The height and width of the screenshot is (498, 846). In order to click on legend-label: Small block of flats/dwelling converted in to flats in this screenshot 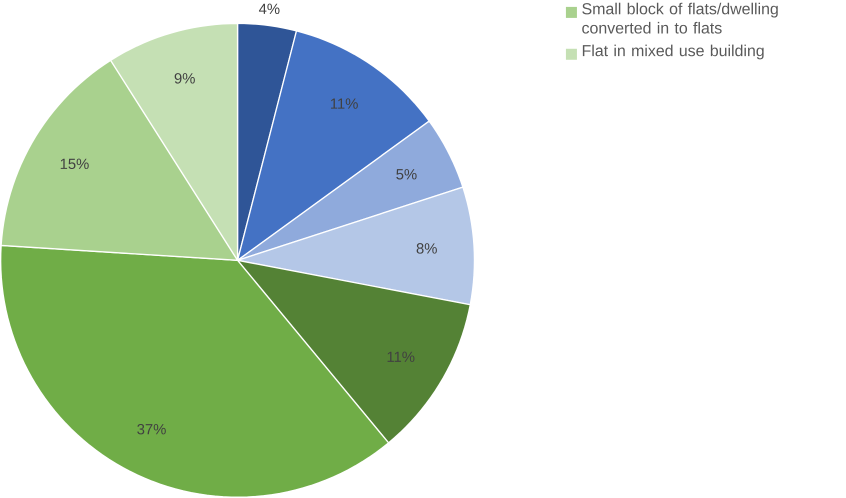, I will do `click(680, 18)`.